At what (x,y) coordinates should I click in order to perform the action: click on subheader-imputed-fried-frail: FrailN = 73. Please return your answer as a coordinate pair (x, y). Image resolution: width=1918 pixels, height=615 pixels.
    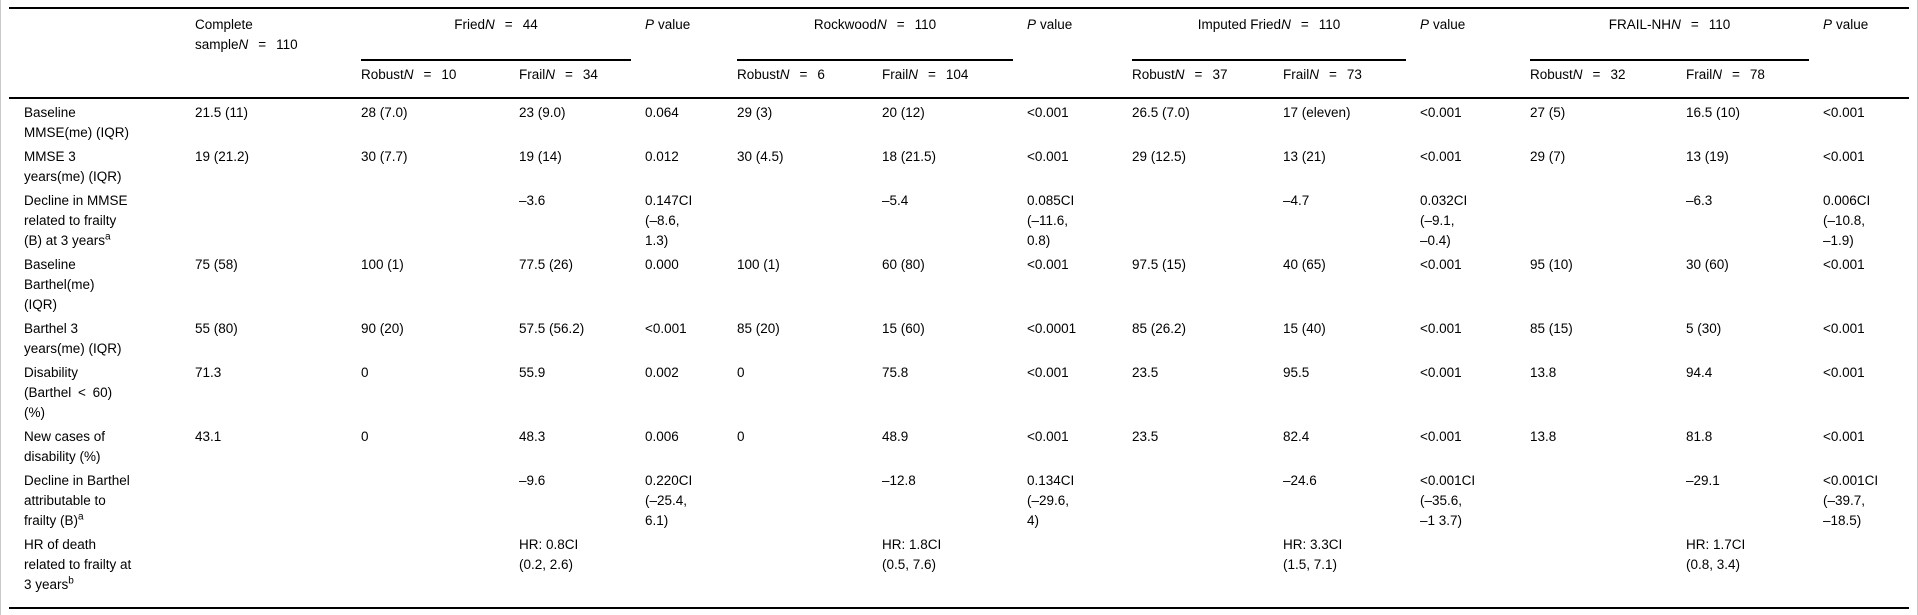
    Looking at the image, I should click on (1351, 79).